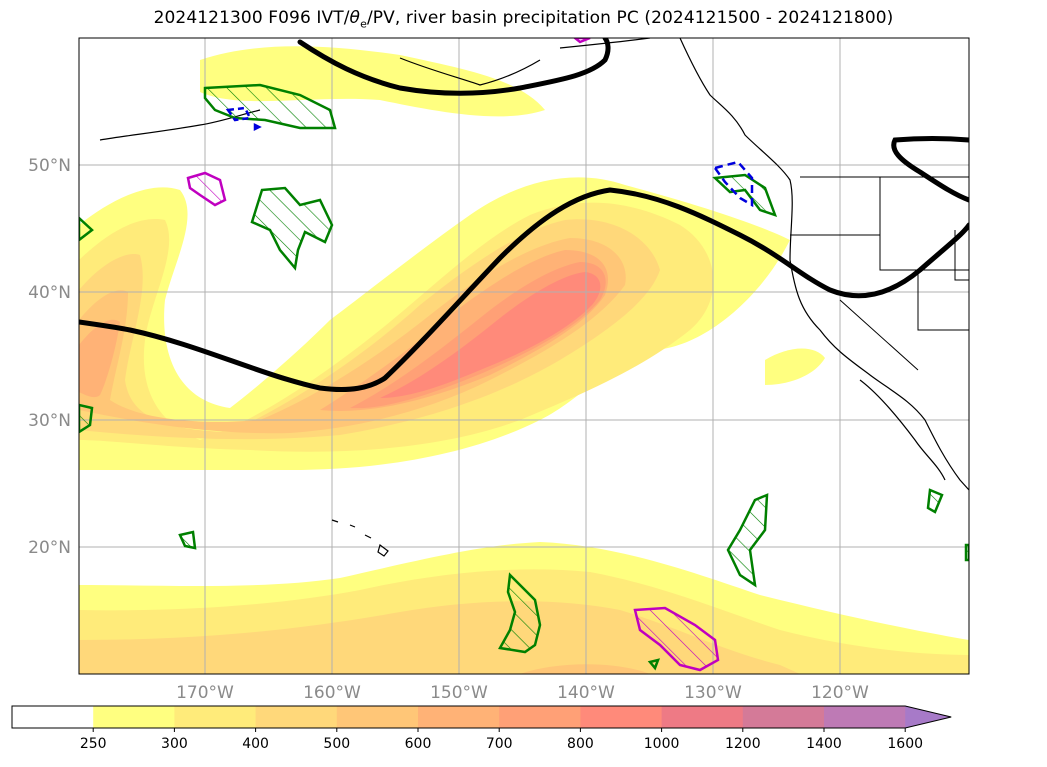 This screenshot has width=1047, height=767. What do you see at coordinates (840, 693) in the screenshot?
I see `lon-label-120: 120°W` at bounding box center [840, 693].